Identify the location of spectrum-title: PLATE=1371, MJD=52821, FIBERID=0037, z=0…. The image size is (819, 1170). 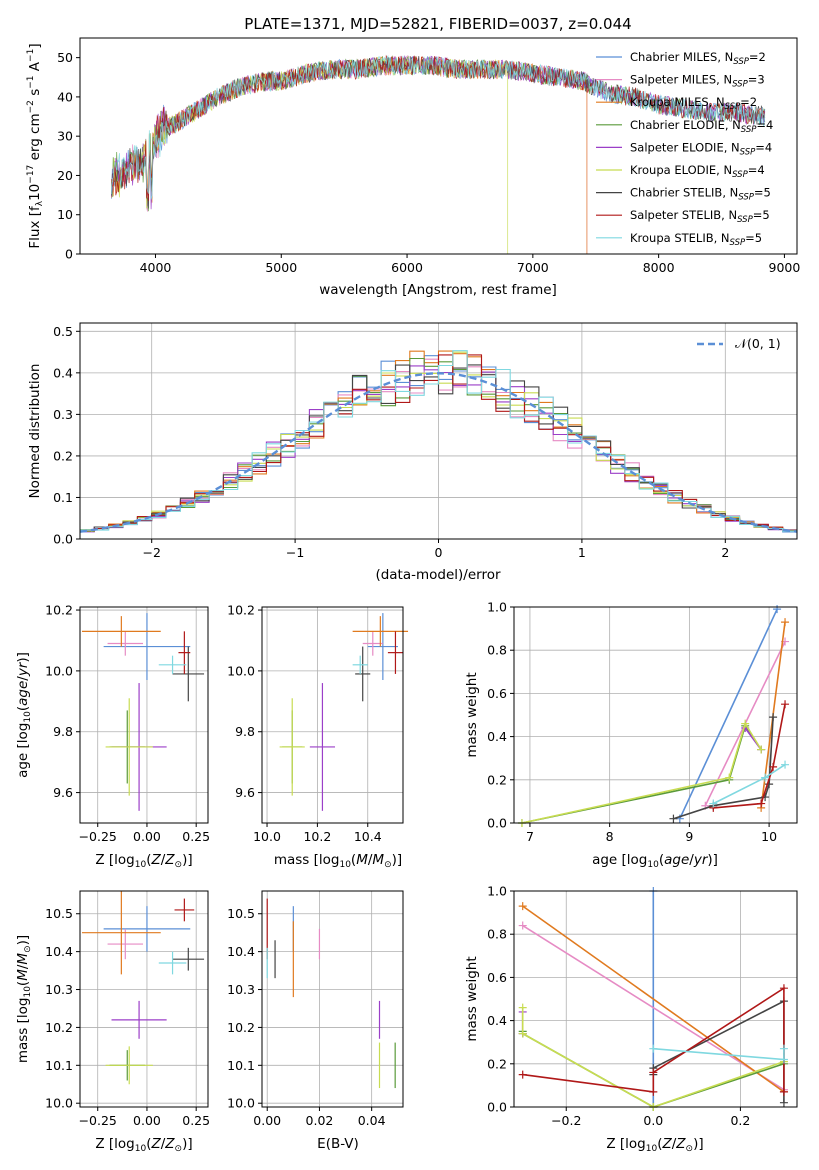
(437, 24).